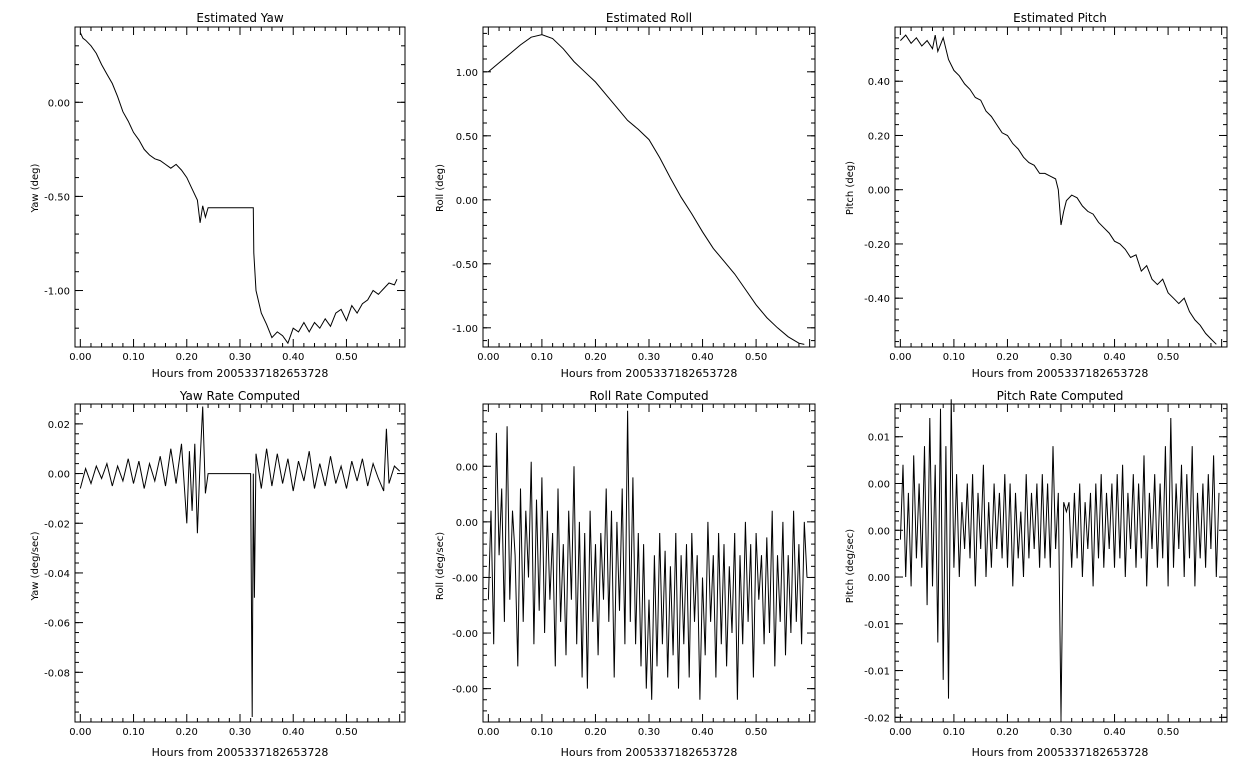  Describe the element at coordinates (850, 566) in the screenshot. I see `y-axis-label: Pitch (deg/sec)` at that location.